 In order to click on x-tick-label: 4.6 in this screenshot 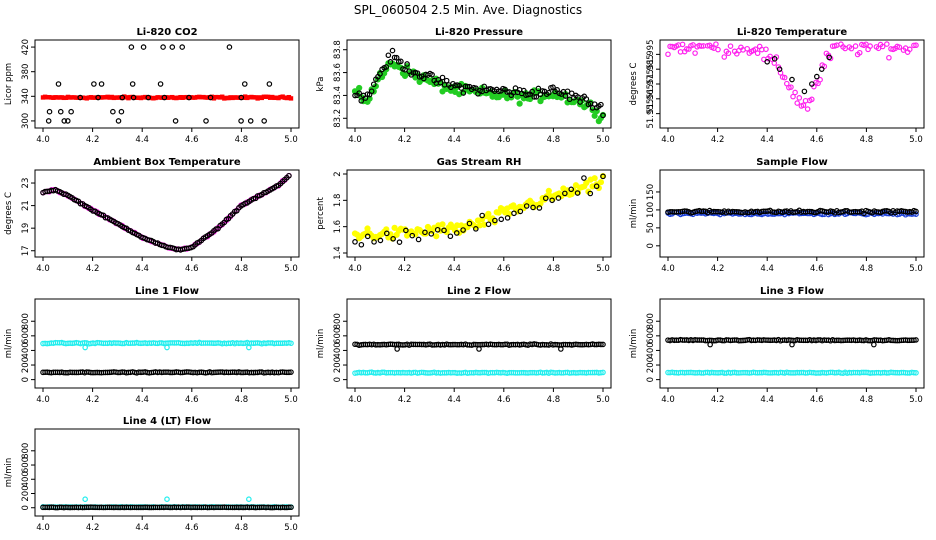, I will do `click(192, 400)`.